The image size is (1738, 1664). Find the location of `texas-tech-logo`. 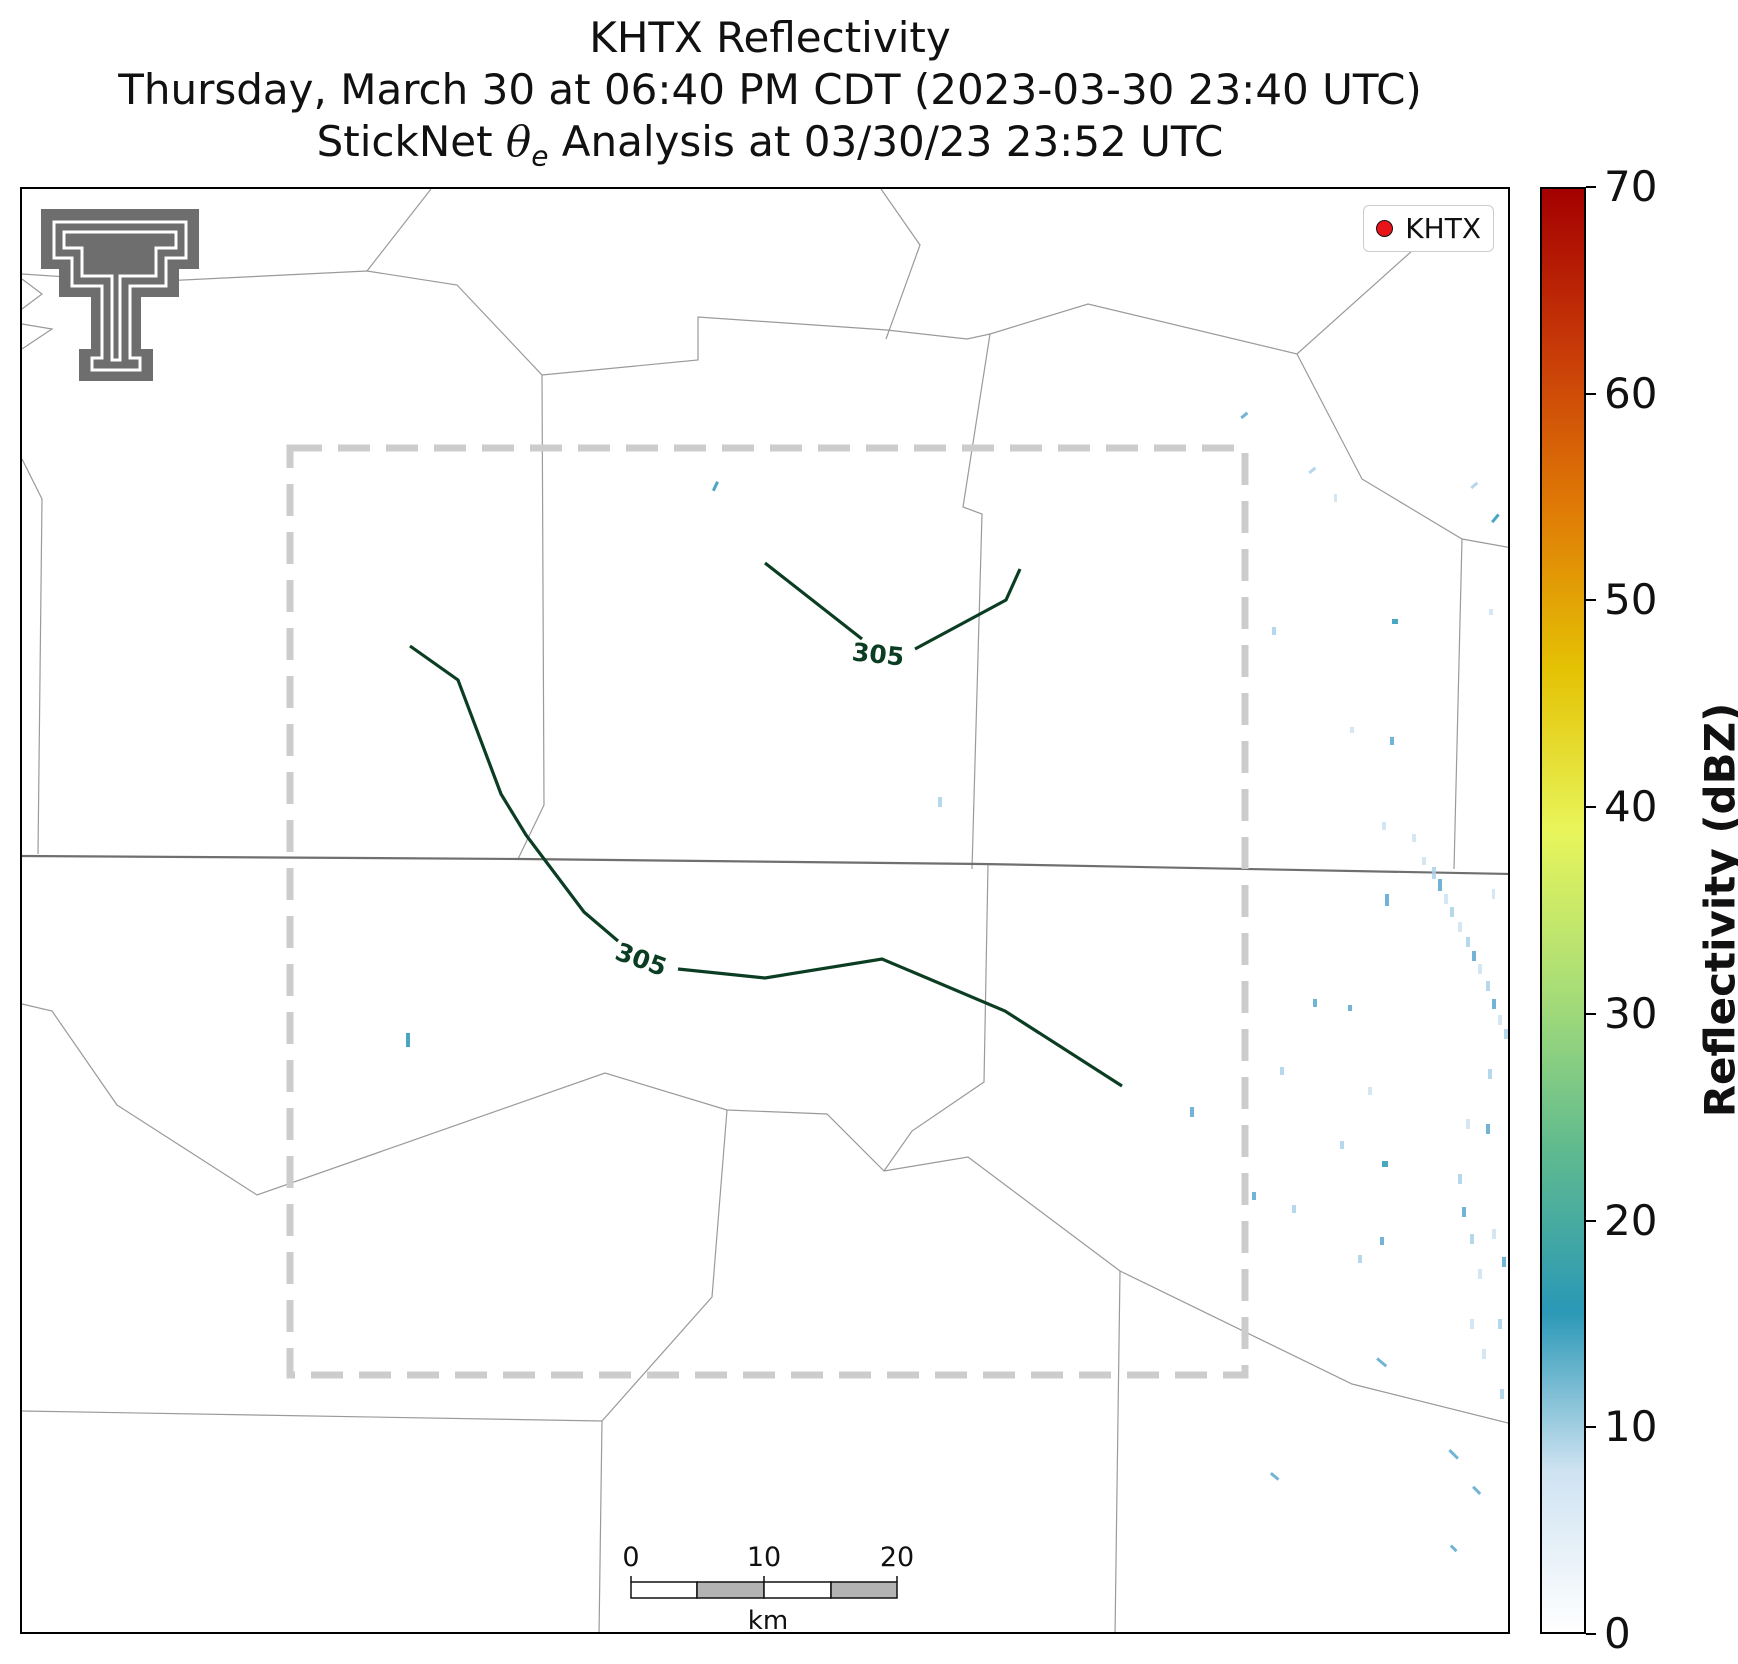

texas-tech-logo is located at coordinates (120, 295).